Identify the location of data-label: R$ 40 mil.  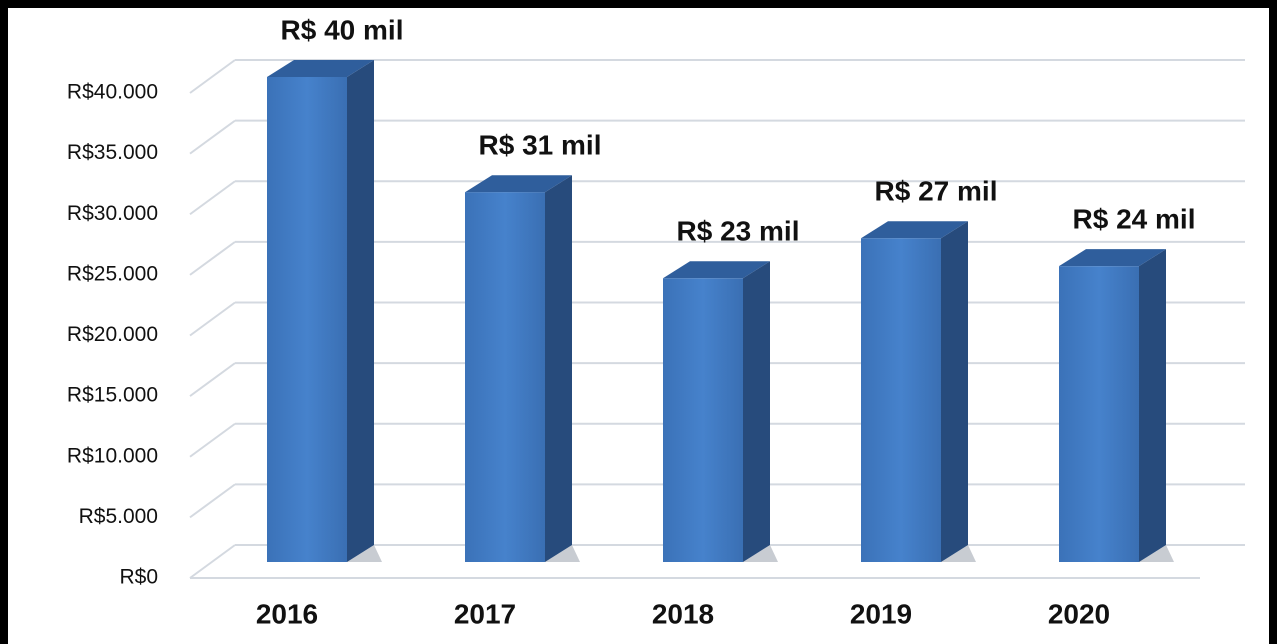
(342, 29).